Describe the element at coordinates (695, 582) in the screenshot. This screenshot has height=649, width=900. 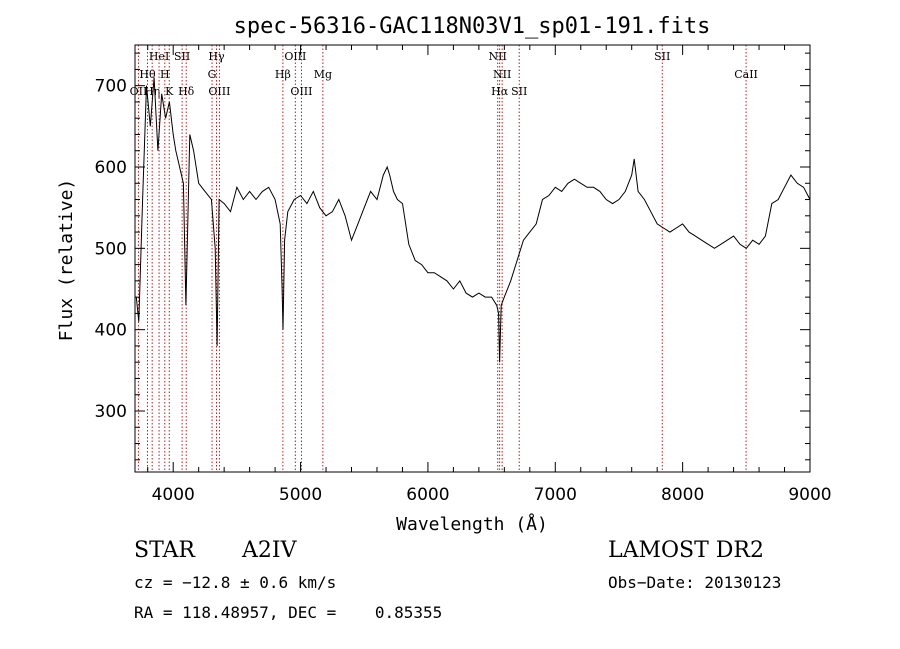
I see `observation-date: Obs−Date: 20130123` at that location.